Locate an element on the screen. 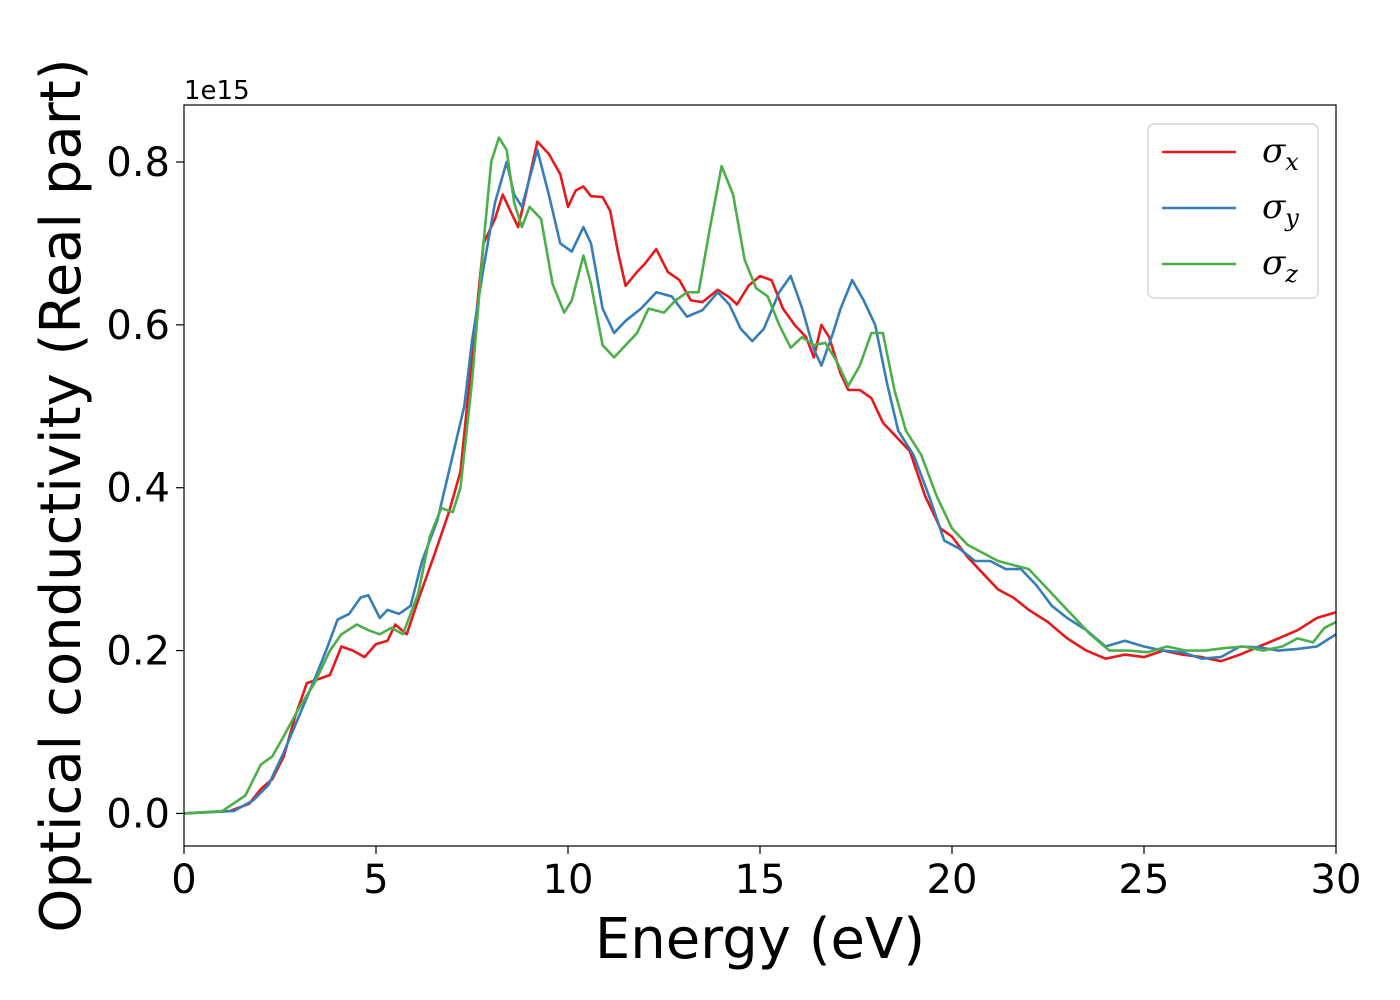 This screenshot has width=1400, height=1000. y-tick-label: 0.6 is located at coordinates (138, 326).